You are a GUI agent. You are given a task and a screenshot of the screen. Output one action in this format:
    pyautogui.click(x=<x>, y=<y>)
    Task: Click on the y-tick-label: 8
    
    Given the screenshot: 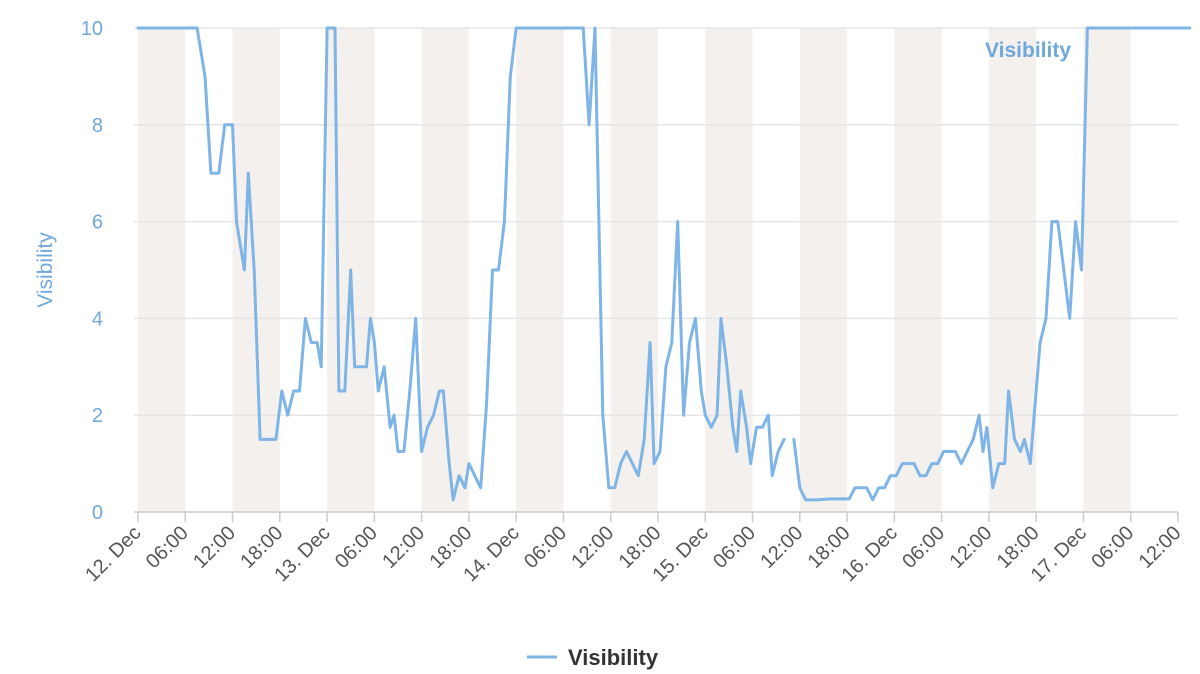 What is the action you would take?
    pyautogui.click(x=97, y=126)
    